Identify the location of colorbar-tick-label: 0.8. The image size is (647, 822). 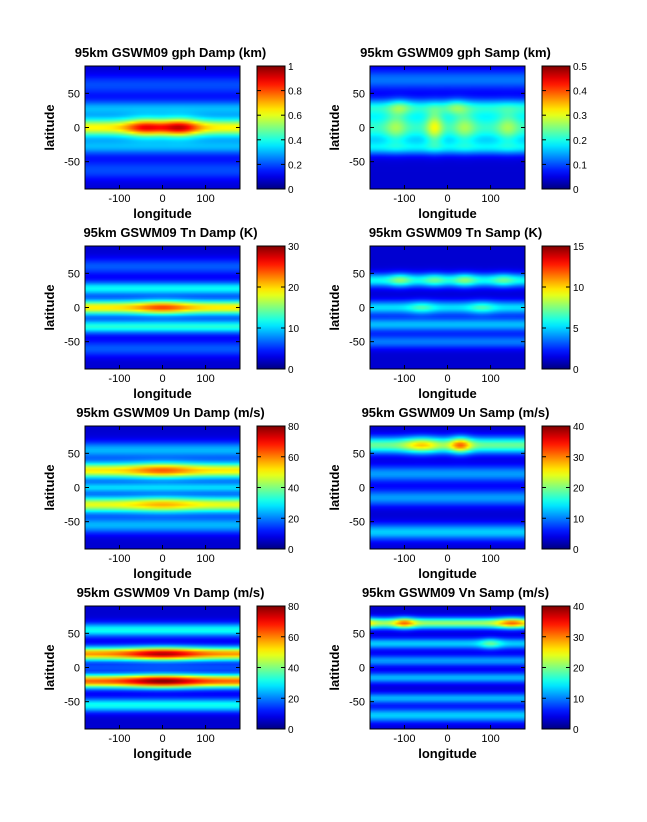
(295, 92).